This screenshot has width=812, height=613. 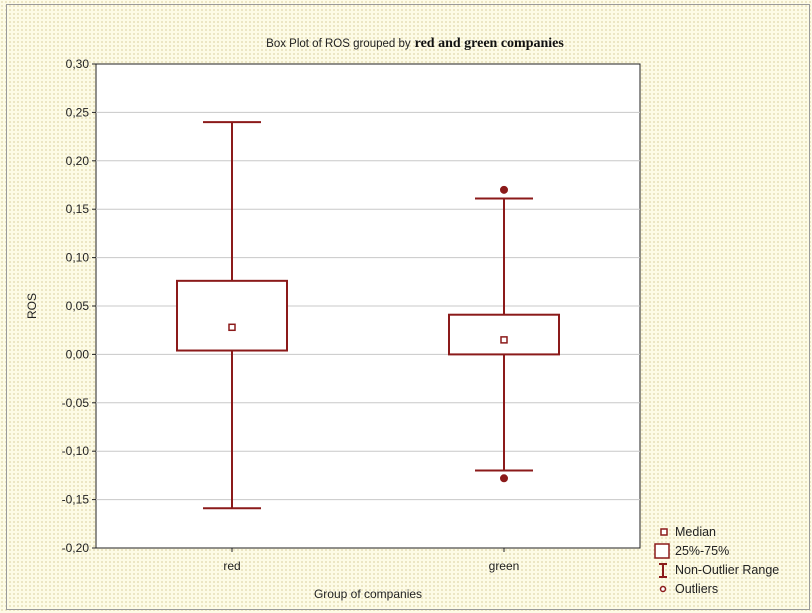 What do you see at coordinates (368, 594) in the screenshot?
I see `x-axis-label: Group of companies` at bounding box center [368, 594].